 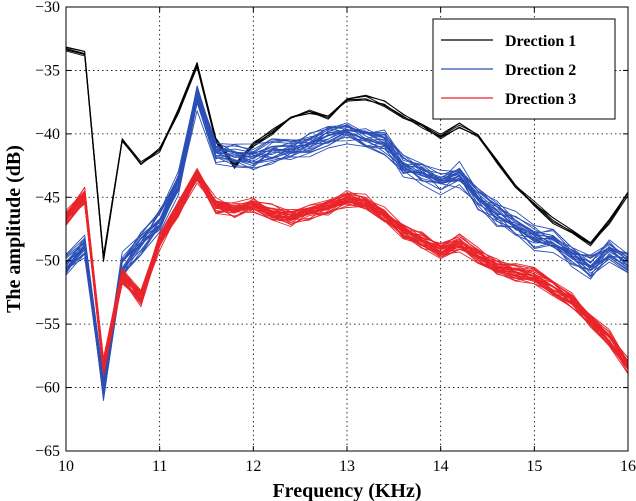 I want to click on y-tick-label: −35, so click(x=47, y=70).